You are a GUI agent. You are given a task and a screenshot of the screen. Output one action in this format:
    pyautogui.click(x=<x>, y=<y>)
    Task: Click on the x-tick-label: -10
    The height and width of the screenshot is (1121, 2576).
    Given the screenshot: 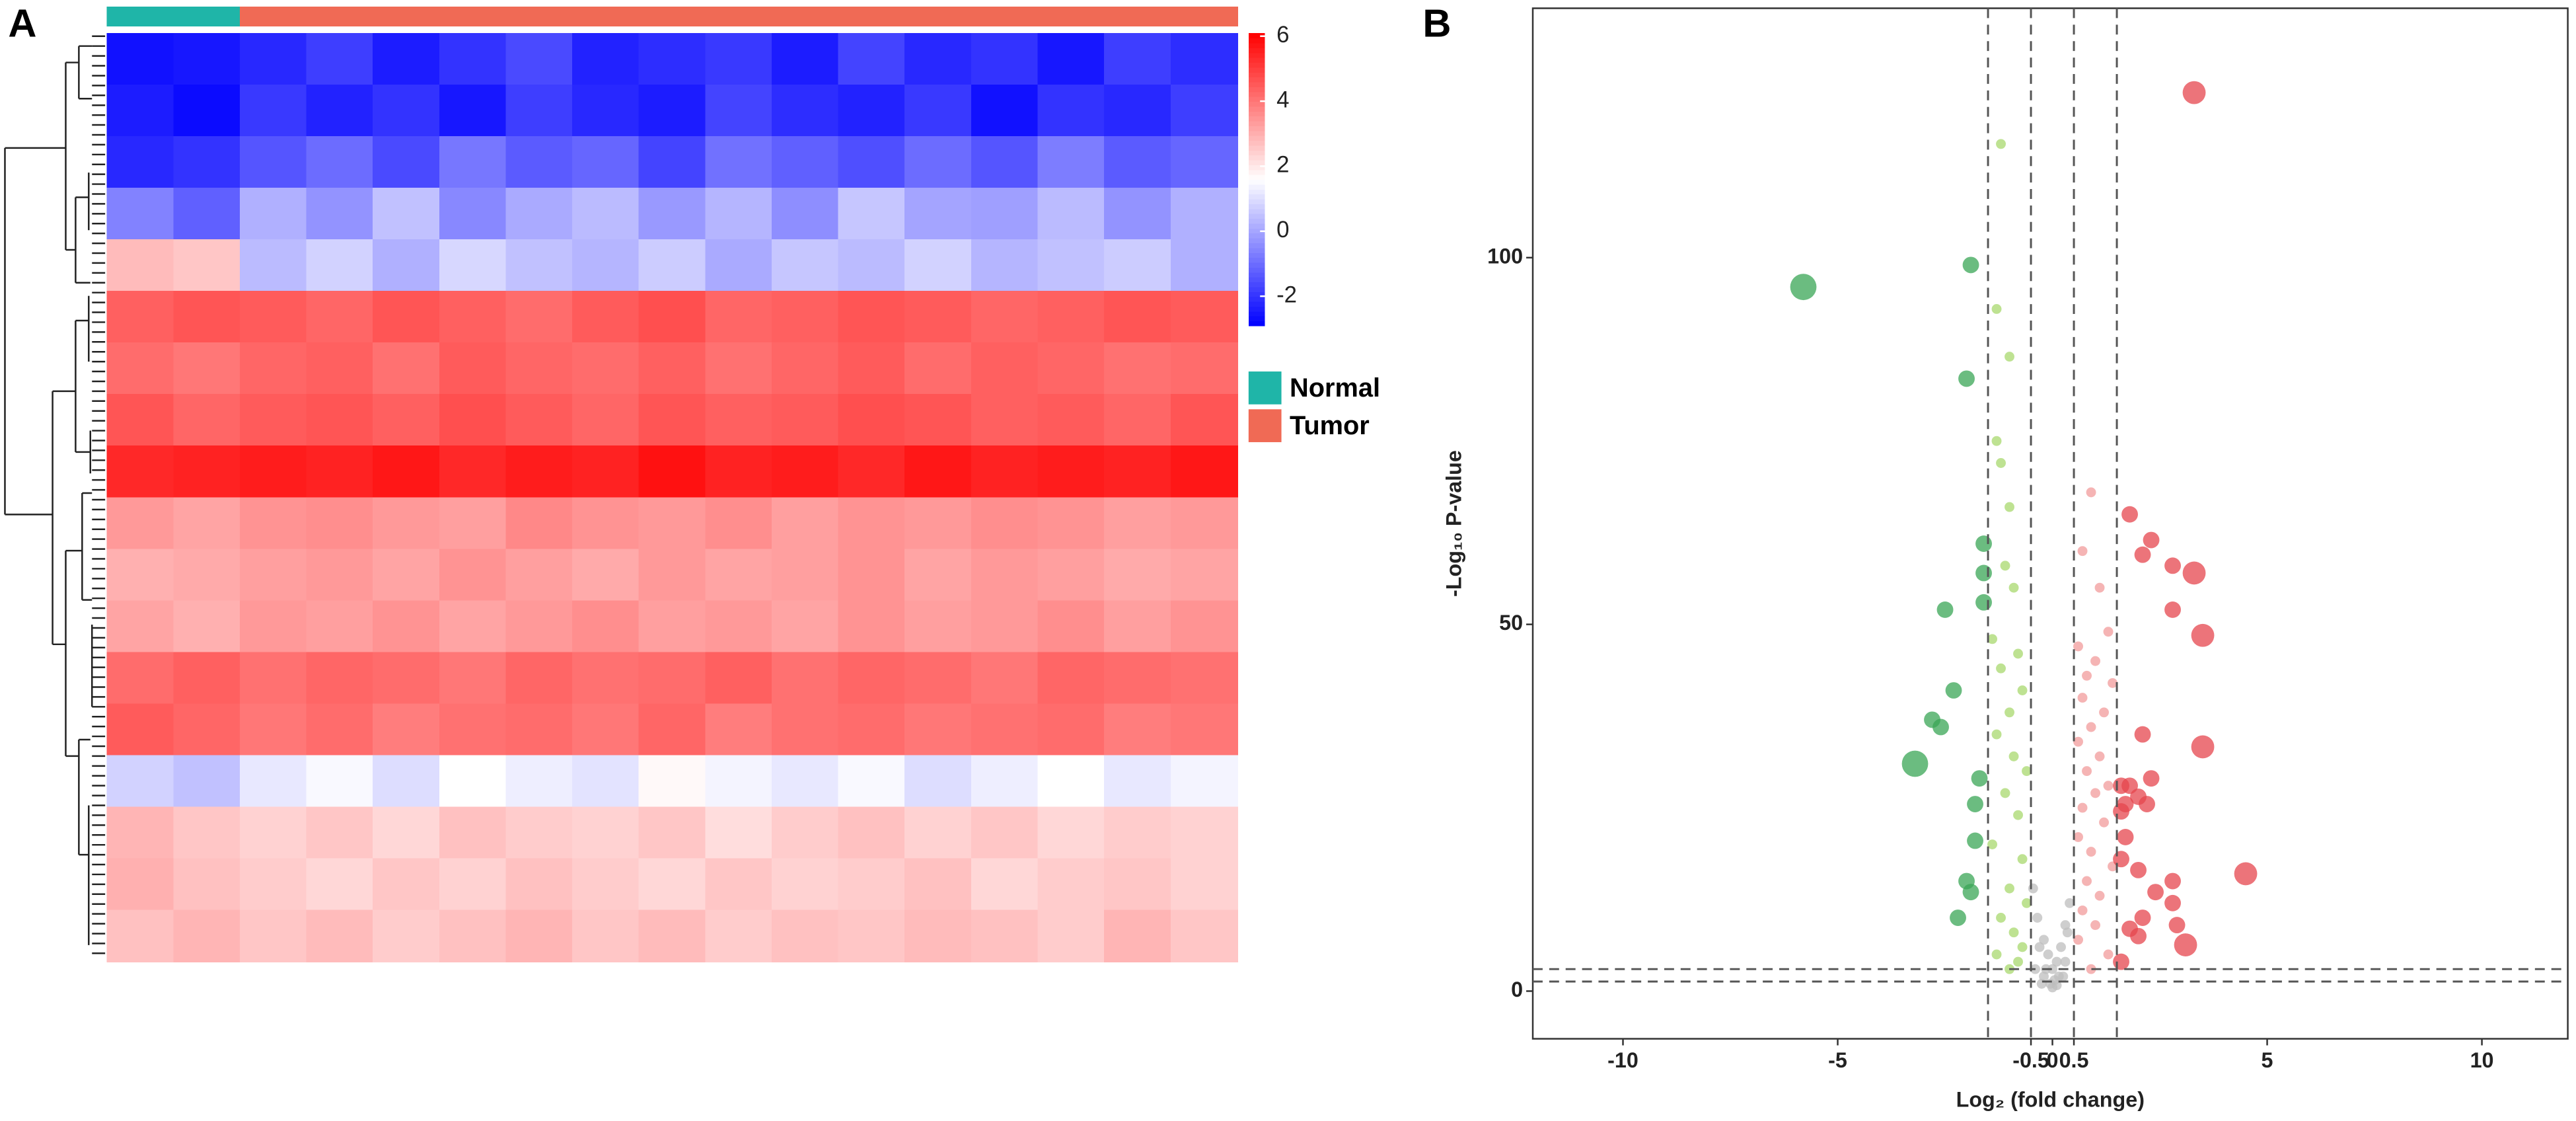 What is the action you would take?
    pyautogui.click(x=1622, y=1060)
    